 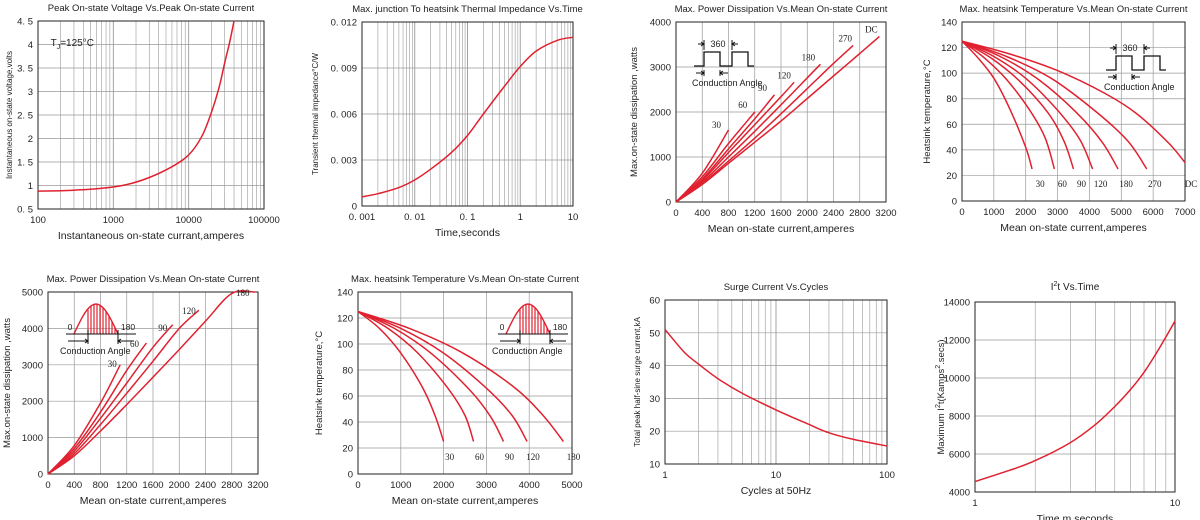 I want to click on series-line-zth, so click(x=467, y=117).